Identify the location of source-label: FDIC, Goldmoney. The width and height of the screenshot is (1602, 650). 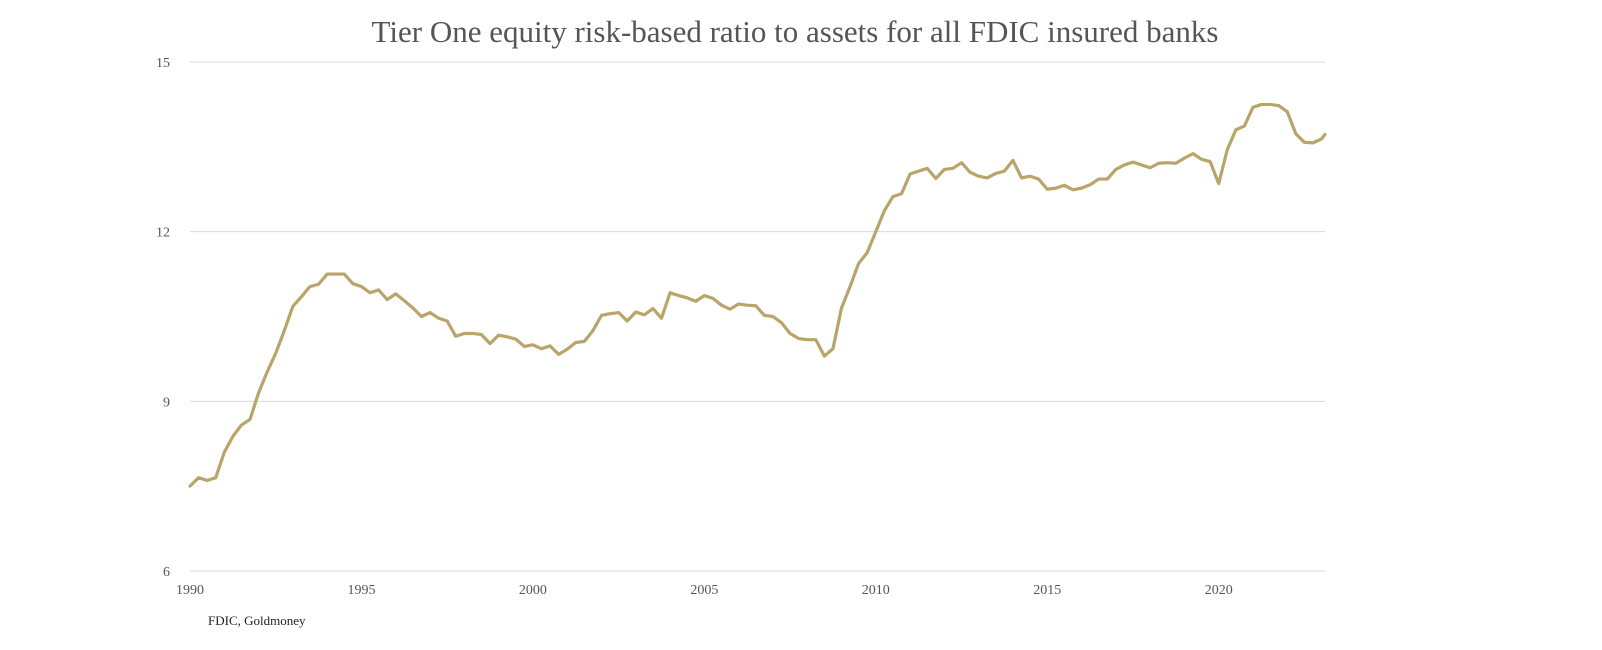
(257, 620).